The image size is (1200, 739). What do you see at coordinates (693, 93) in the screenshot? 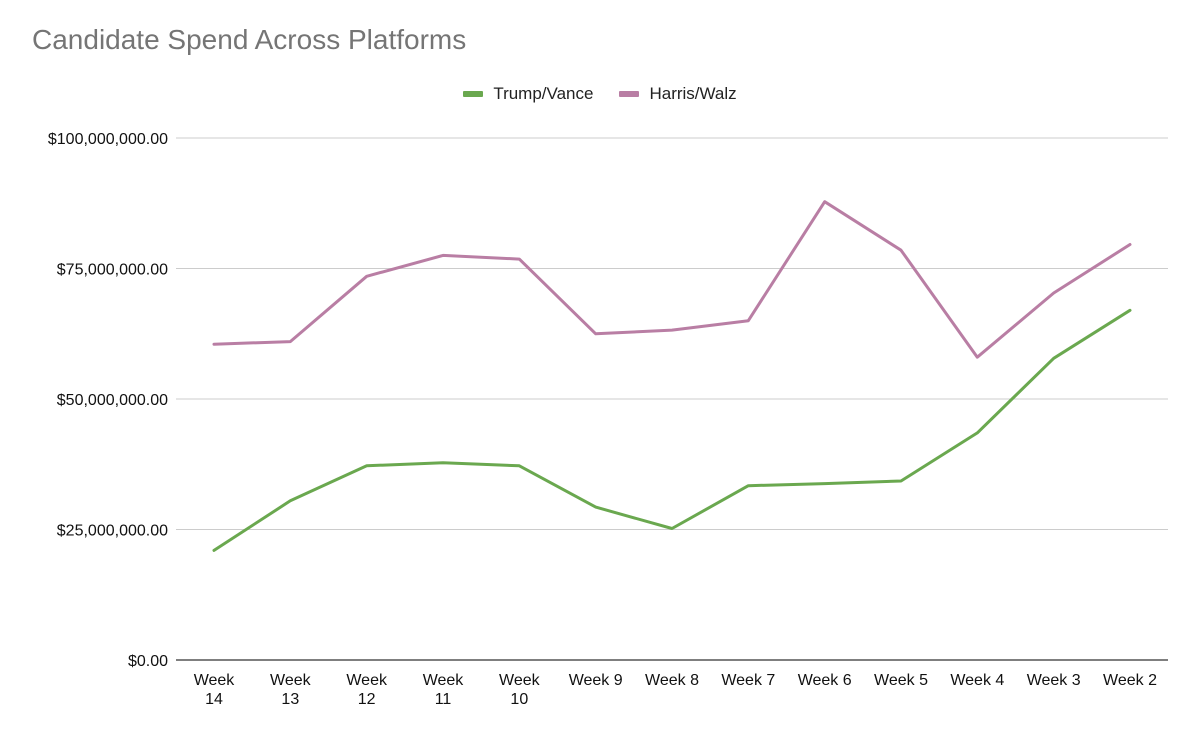
I see `legend-label-harris-walz: Harris/Walz` at bounding box center [693, 93].